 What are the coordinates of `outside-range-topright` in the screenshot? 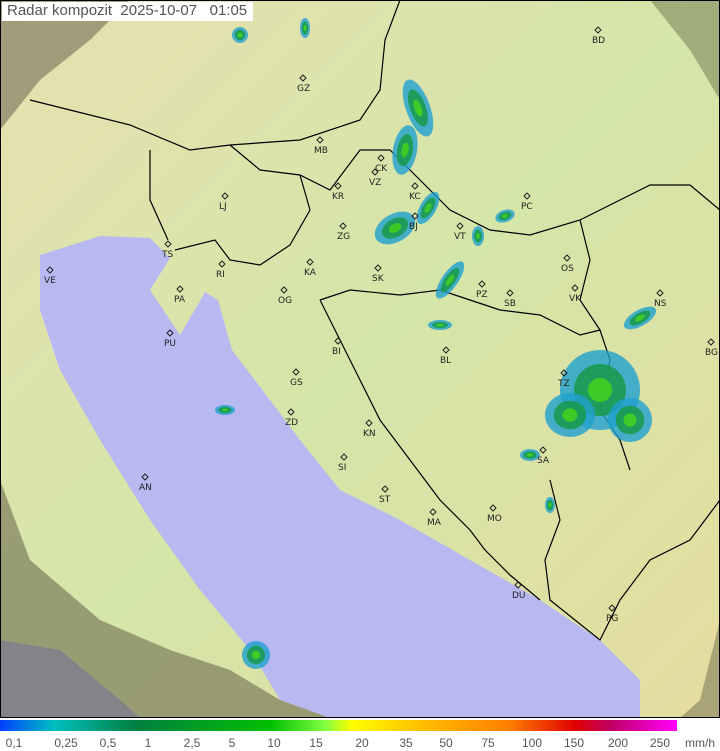 It's located at (685, 50).